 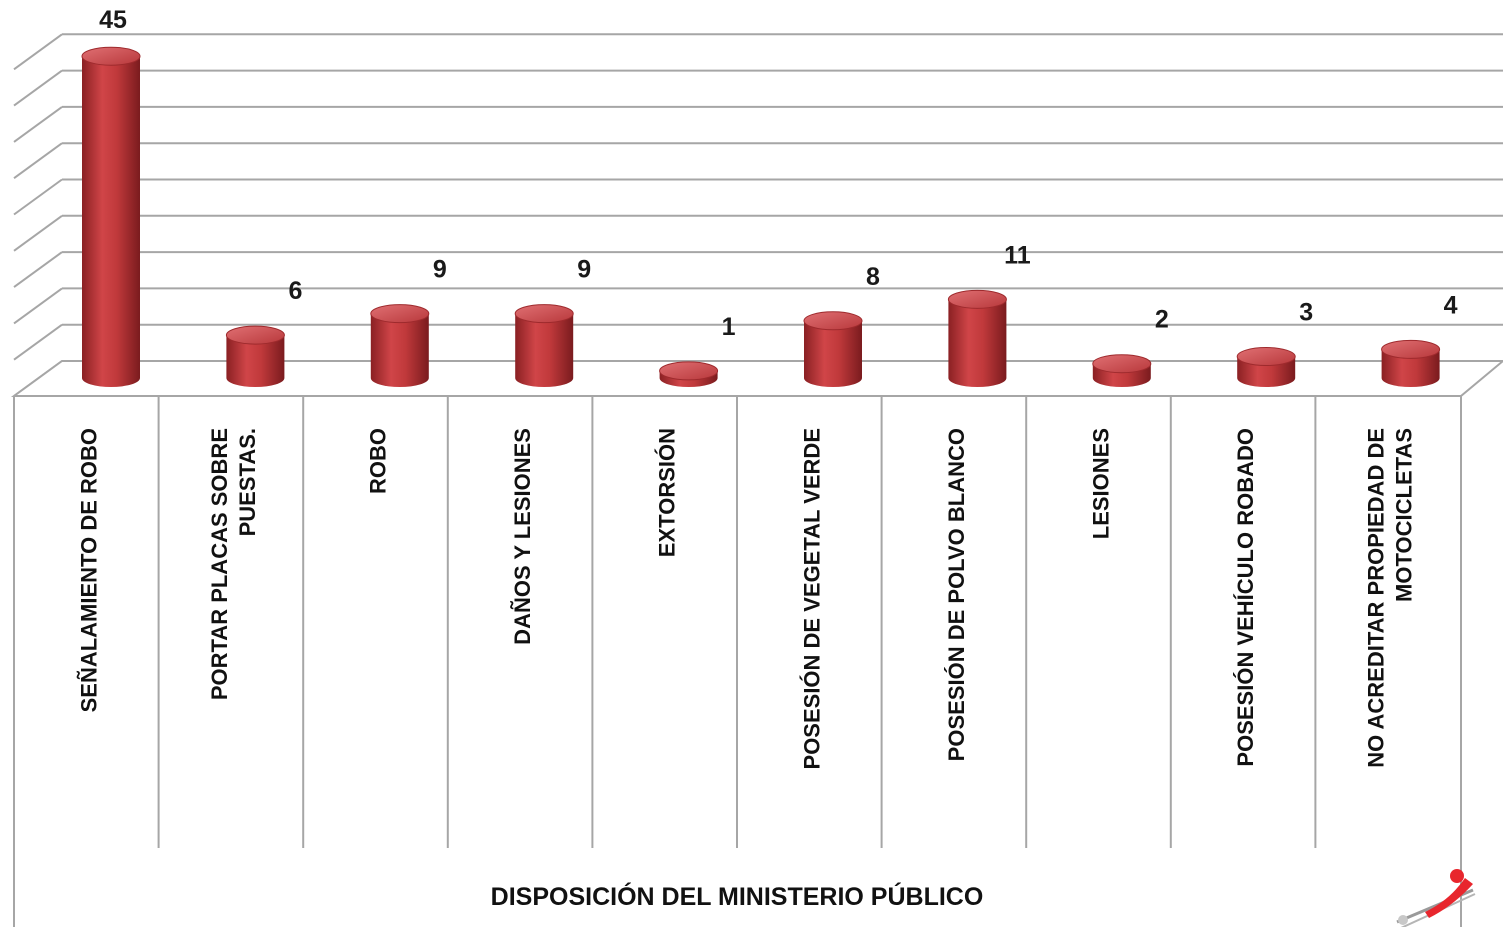 What do you see at coordinates (1436, 899) in the screenshot?
I see `logo-icon` at bounding box center [1436, 899].